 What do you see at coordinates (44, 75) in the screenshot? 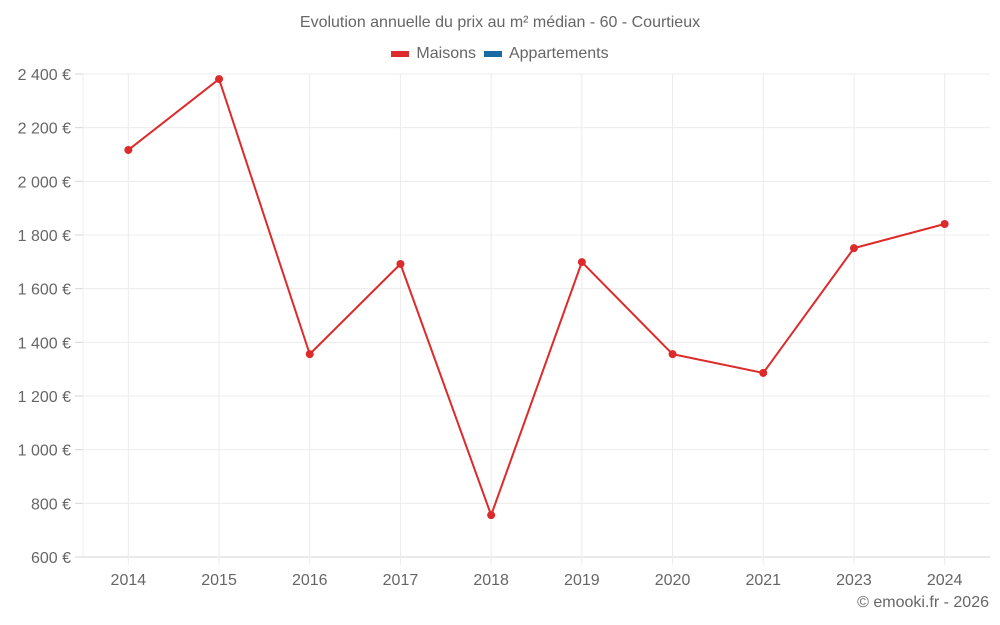
I see `y-axis-label: 2 400 €` at bounding box center [44, 75].